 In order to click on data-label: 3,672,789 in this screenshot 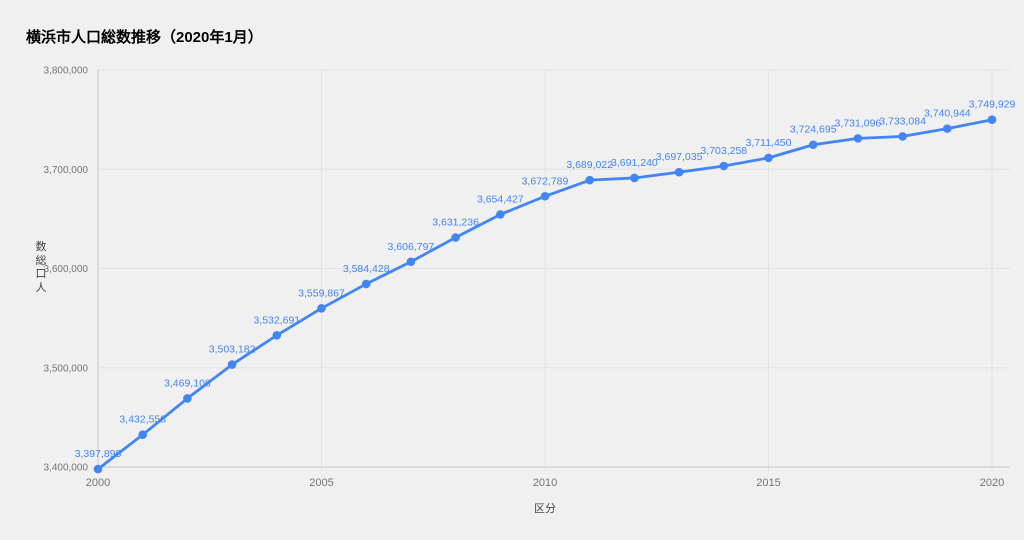, I will do `click(545, 181)`.